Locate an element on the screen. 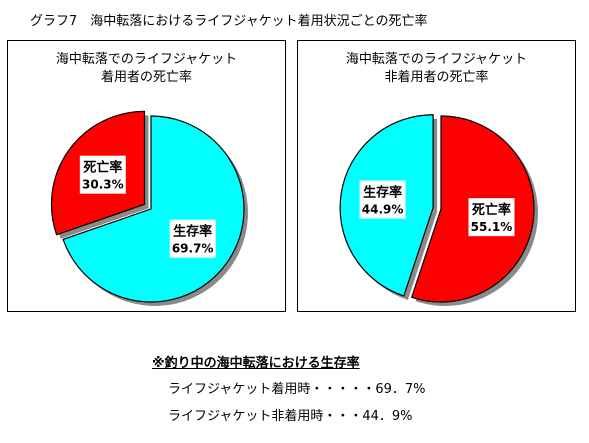 The image size is (589, 443). slice-value-label: 30.3% is located at coordinates (103, 185).